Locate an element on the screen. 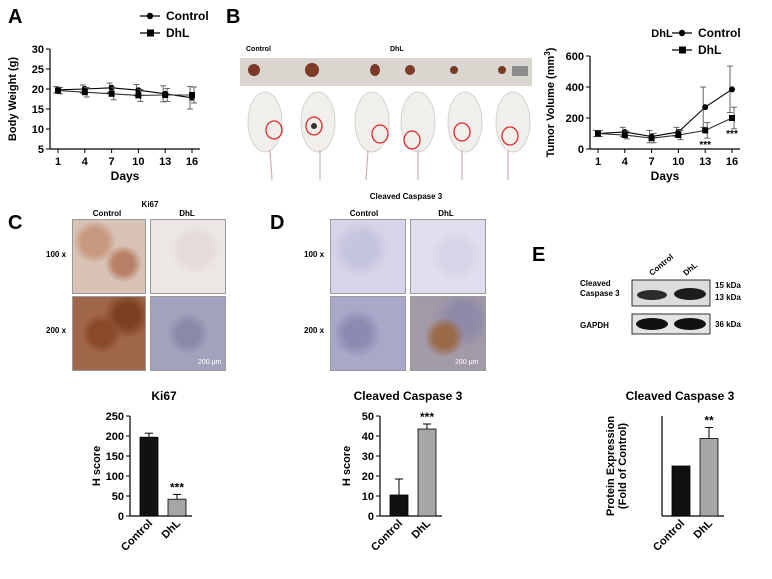 This screenshot has height=579, width=772. panel-letter-b: B is located at coordinates (233, 17).